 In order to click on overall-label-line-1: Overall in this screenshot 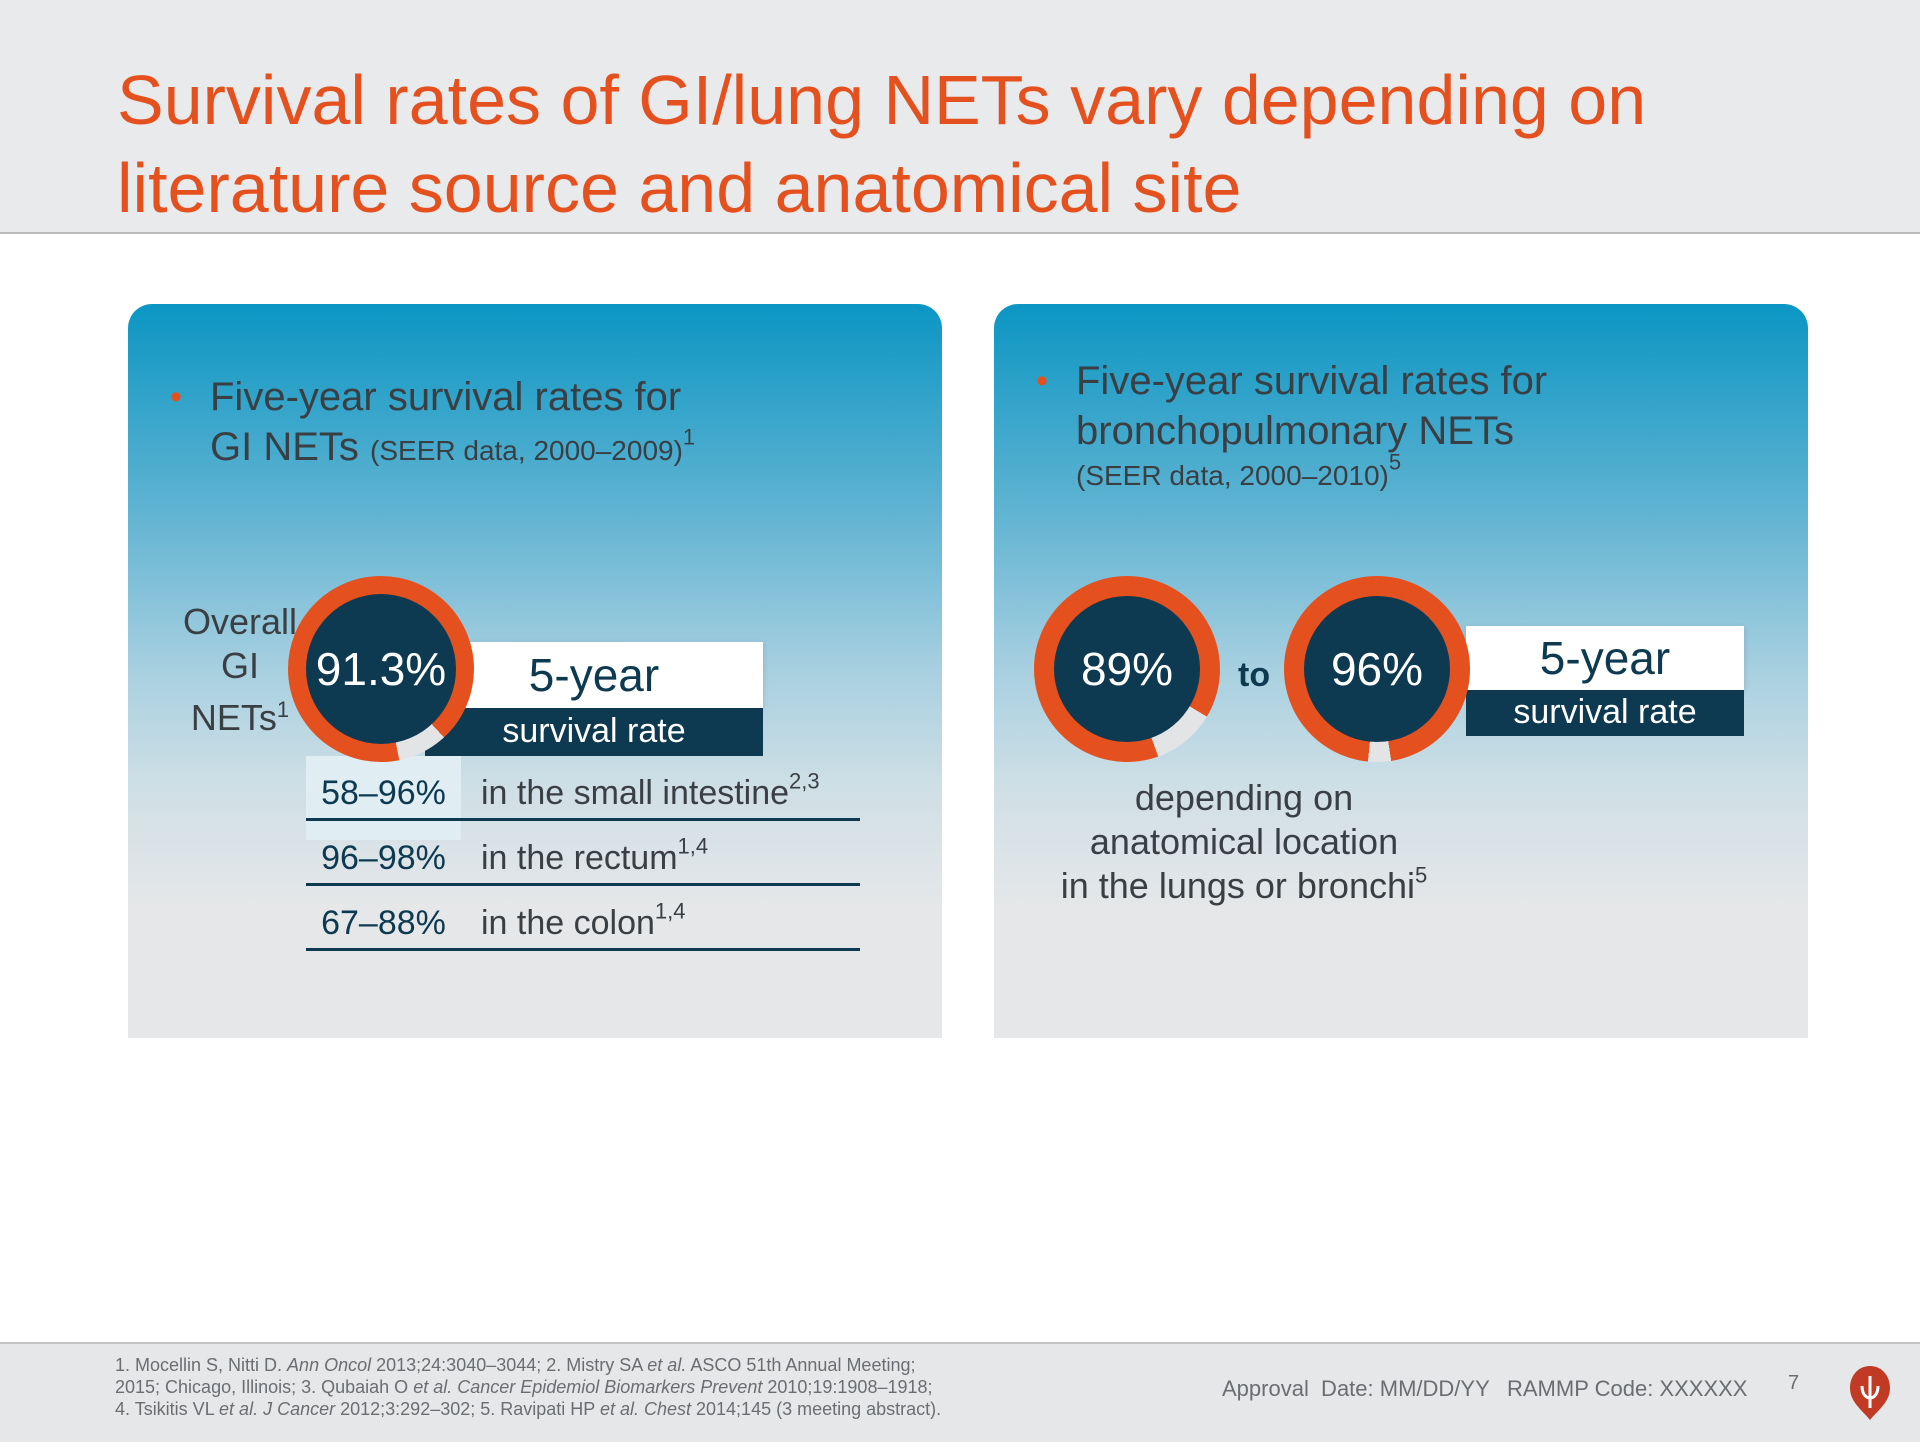, I will do `click(240, 621)`.